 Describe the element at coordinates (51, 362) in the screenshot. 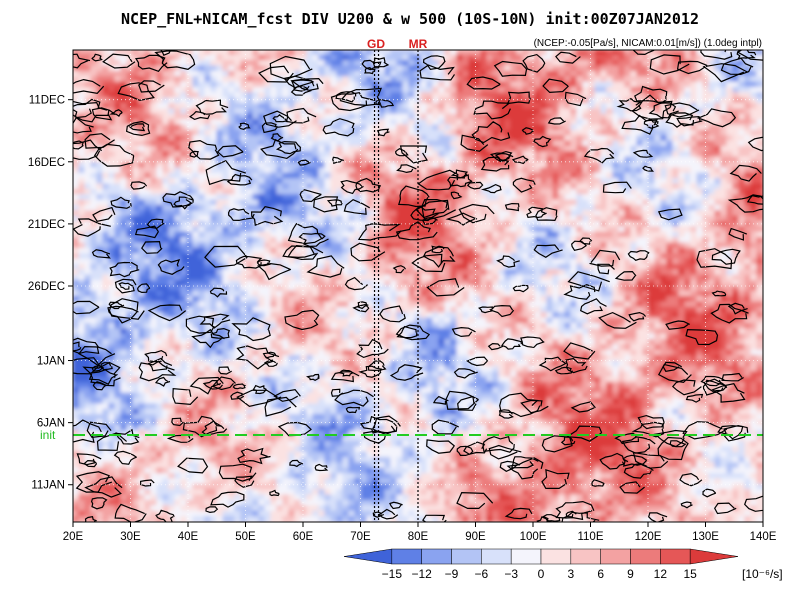

I see `y-tick-label: 1JAN` at that location.